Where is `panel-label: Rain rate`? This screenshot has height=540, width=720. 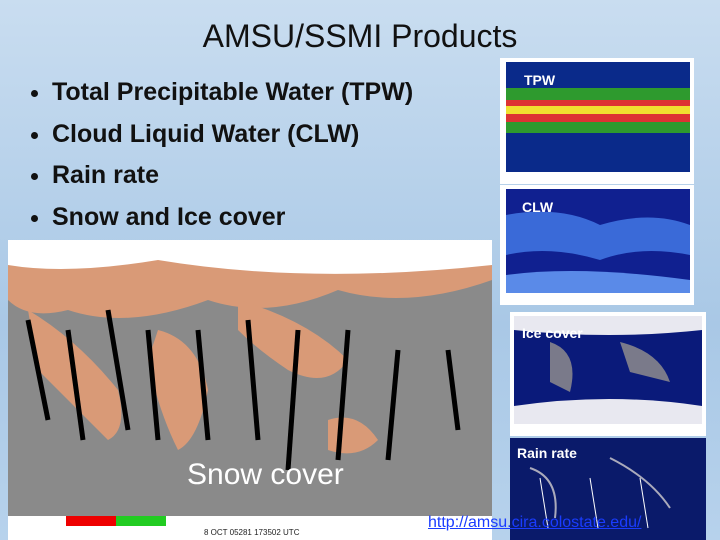
panel-label: Rain rate is located at coordinates (547, 453).